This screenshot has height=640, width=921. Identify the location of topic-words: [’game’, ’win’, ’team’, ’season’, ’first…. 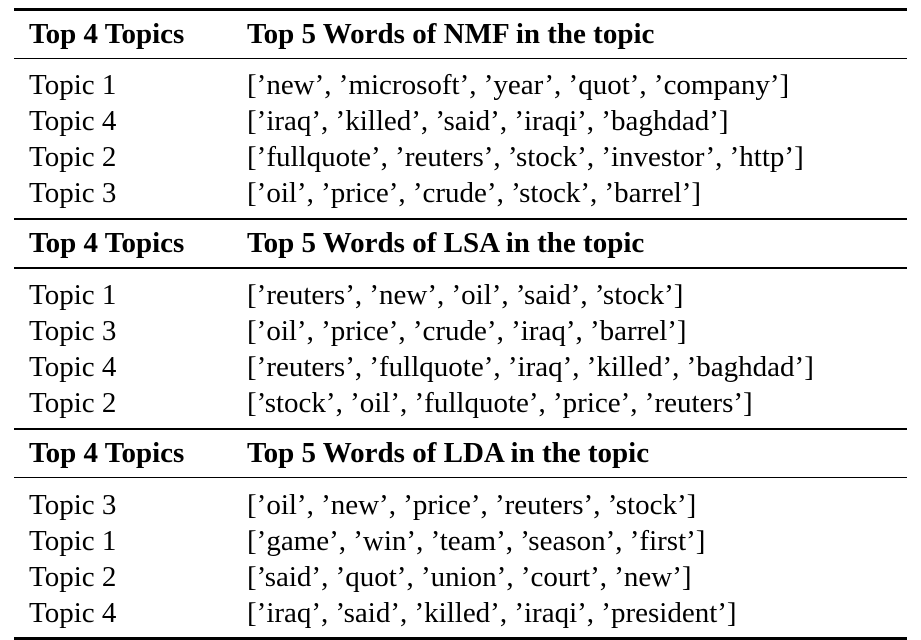
(476, 540).